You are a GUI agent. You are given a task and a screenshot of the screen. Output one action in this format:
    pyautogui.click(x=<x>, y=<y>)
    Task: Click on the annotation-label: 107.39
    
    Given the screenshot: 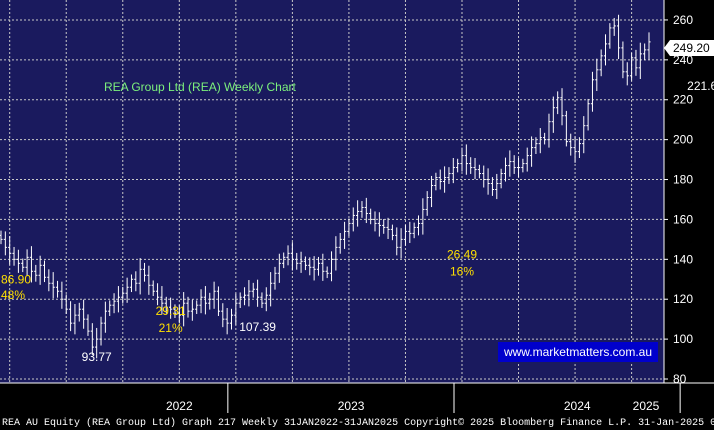 What is the action you would take?
    pyautogui.click(x=257, y=327)
    